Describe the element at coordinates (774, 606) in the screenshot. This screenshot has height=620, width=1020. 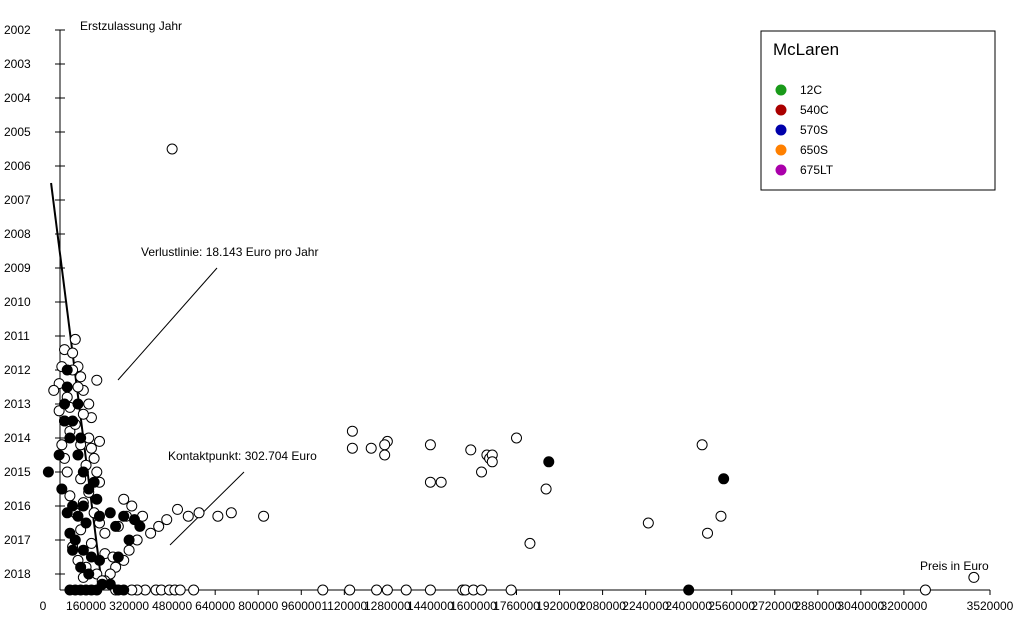
I see `x-tick-label: 2720000` at that location.